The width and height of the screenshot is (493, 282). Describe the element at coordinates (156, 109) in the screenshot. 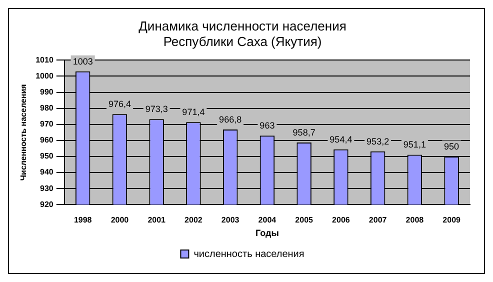

I see `data-label: 973,3` at that location.